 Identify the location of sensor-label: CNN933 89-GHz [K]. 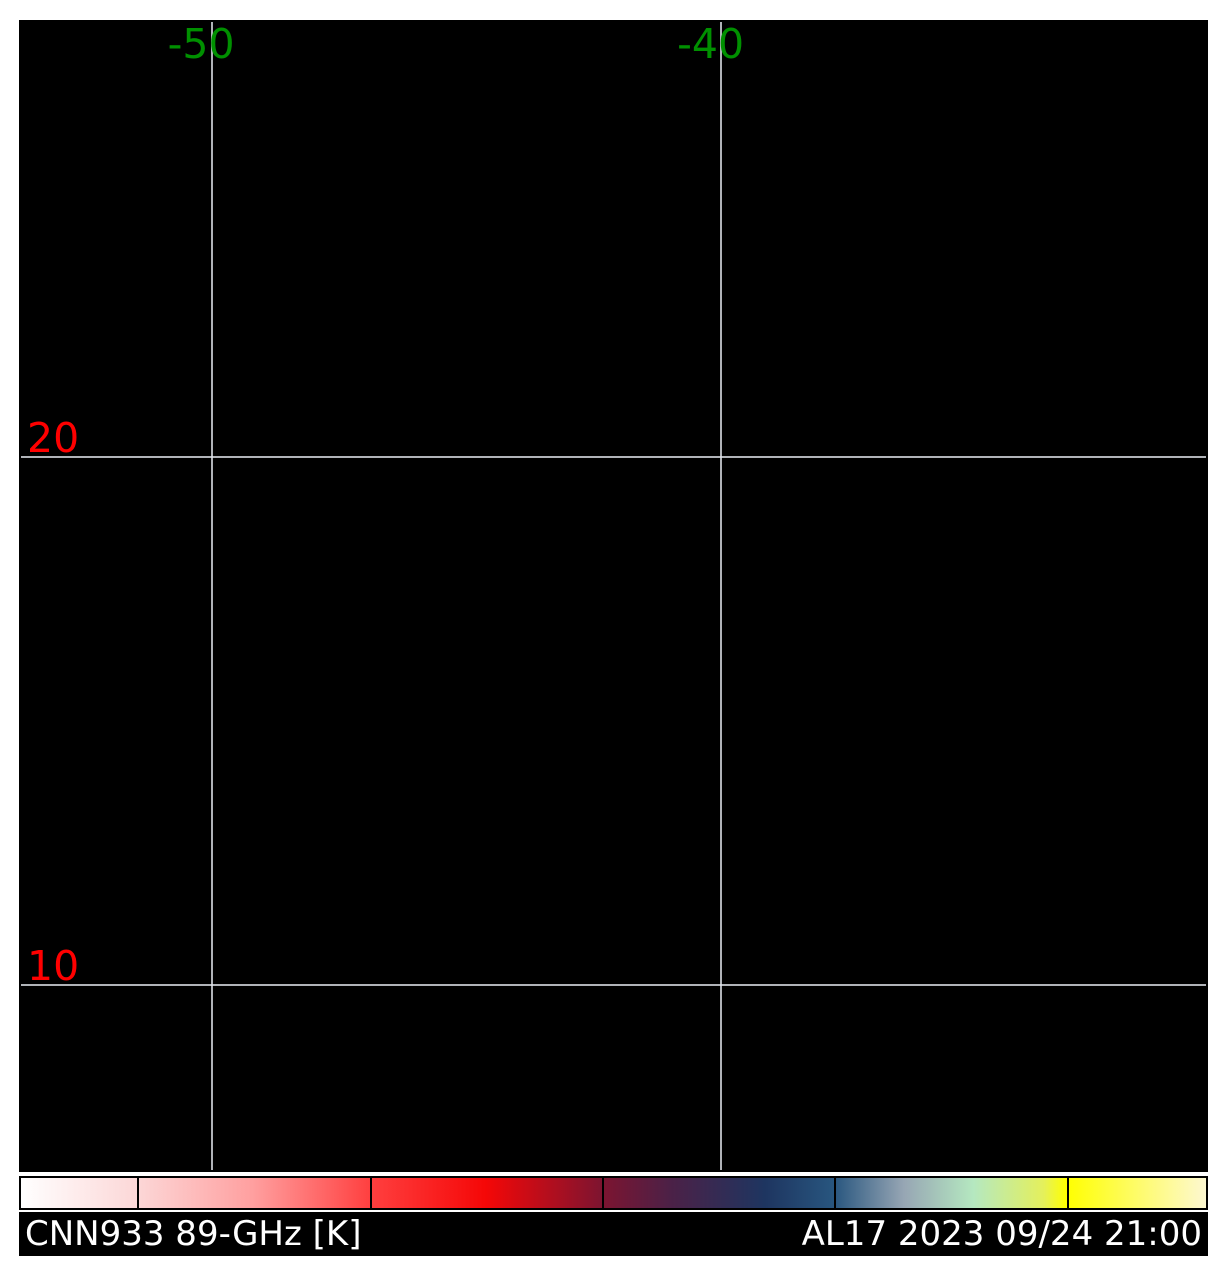
(193, 1234).